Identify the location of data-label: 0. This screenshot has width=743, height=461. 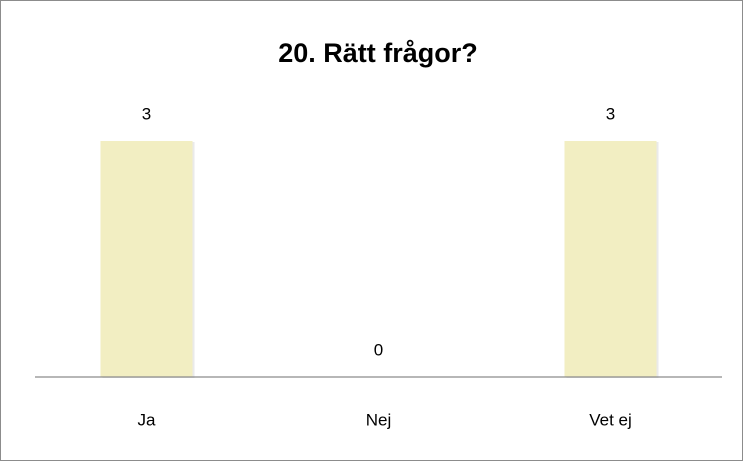
(378, 349).